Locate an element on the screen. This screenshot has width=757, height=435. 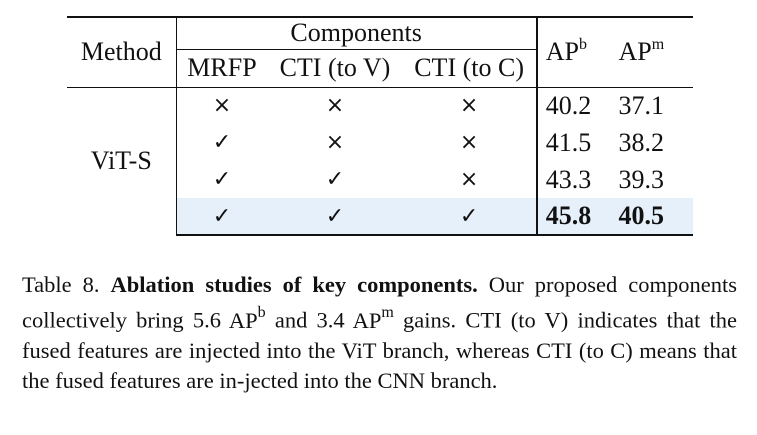
apm-cell: 37.1 is located at coordinates (653, 105).